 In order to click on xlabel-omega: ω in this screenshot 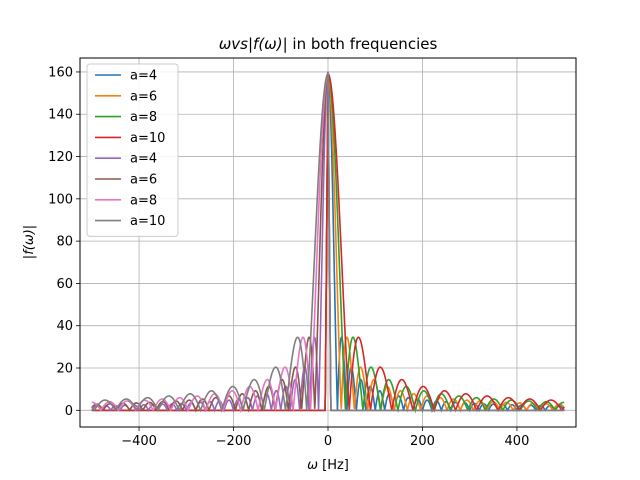, I will do `click(312, 465)`.